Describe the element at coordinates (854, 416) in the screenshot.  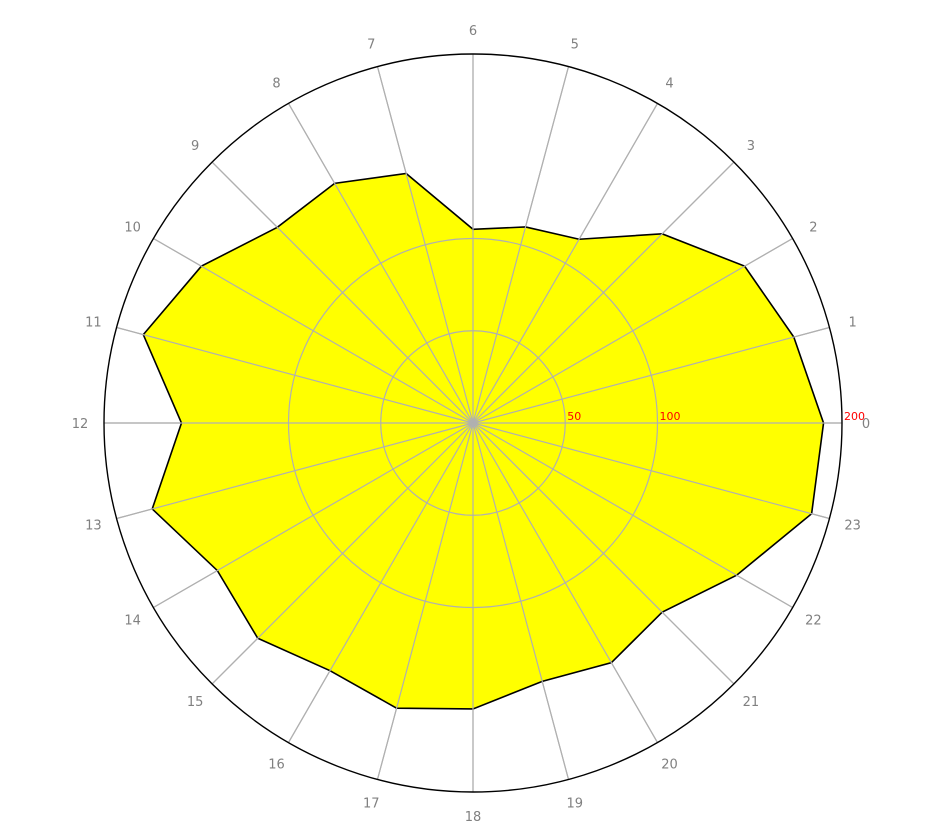
I see `radial-tick-label: 200` at that location.